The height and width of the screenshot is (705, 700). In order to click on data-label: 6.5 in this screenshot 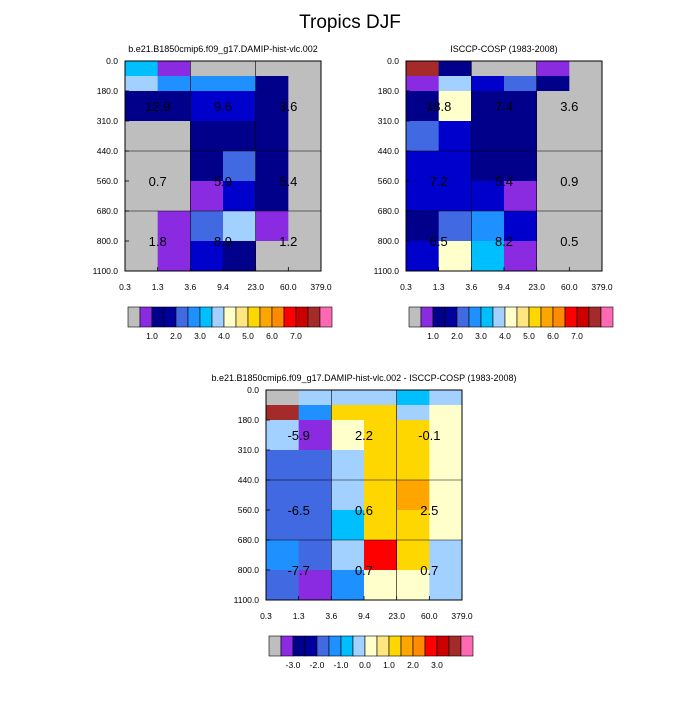, I will do `click(439, 241)`.